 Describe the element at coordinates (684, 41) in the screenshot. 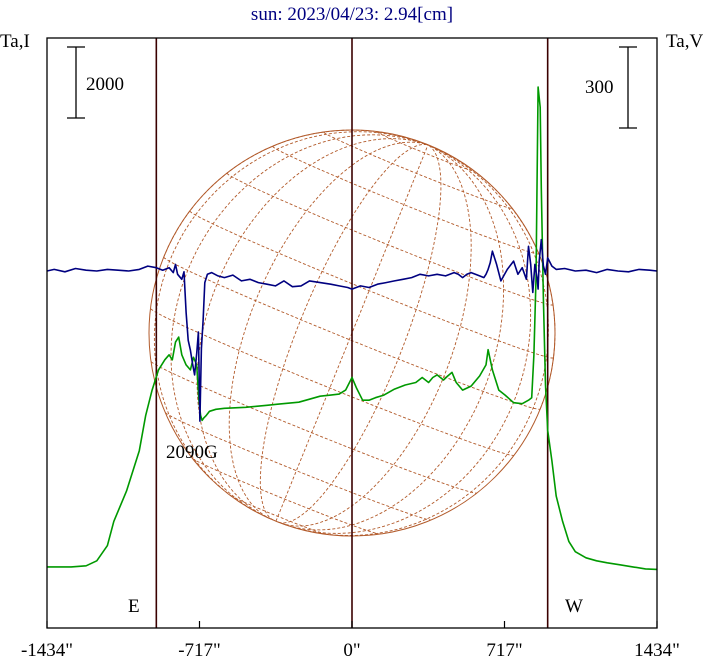

I see `right-axis-label: Ta,V` at that location.